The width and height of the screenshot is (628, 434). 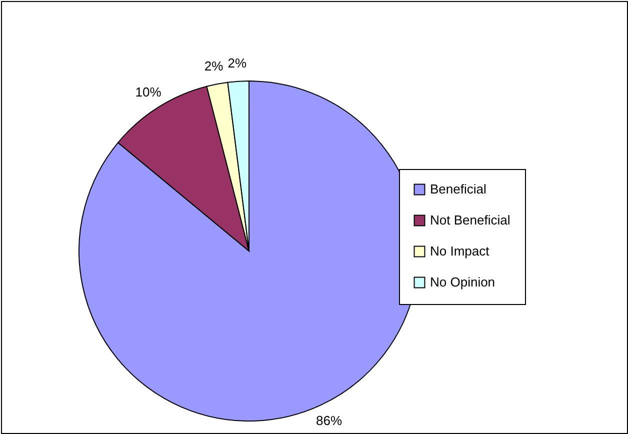 What do you see at coordinates (470, 220) in the screenshot?
I see `legend-label: Not Beneficial` at bounding box center [470, 220].